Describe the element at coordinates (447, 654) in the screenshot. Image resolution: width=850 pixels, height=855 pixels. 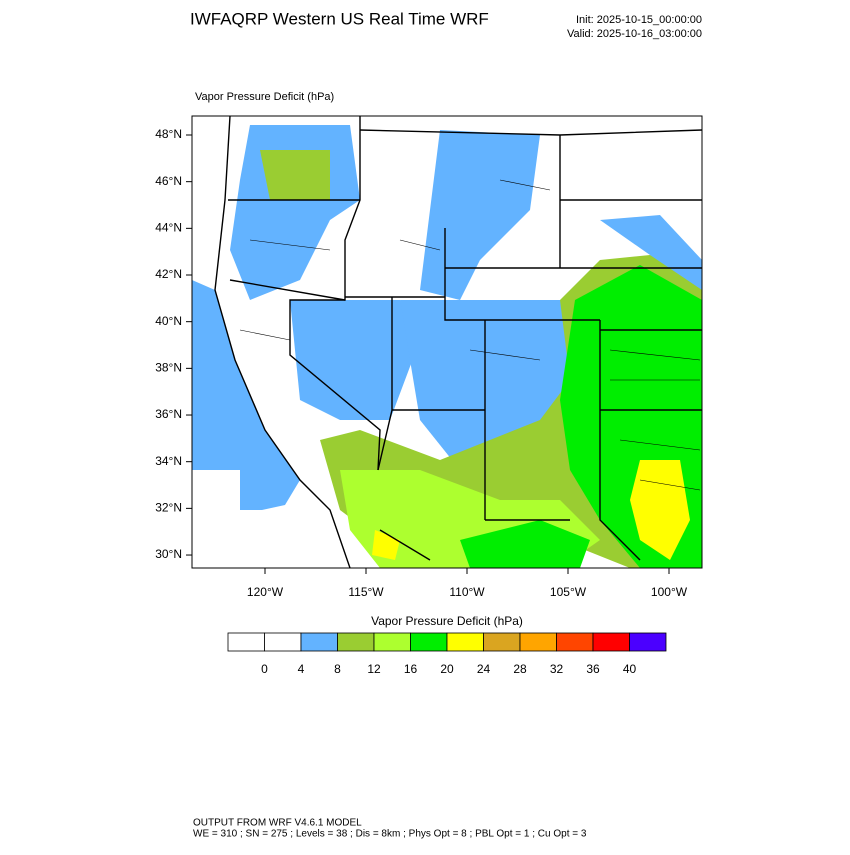
I see `colorbar: 0 4 8 12 16 20 24 28 32 36 40` at that location.